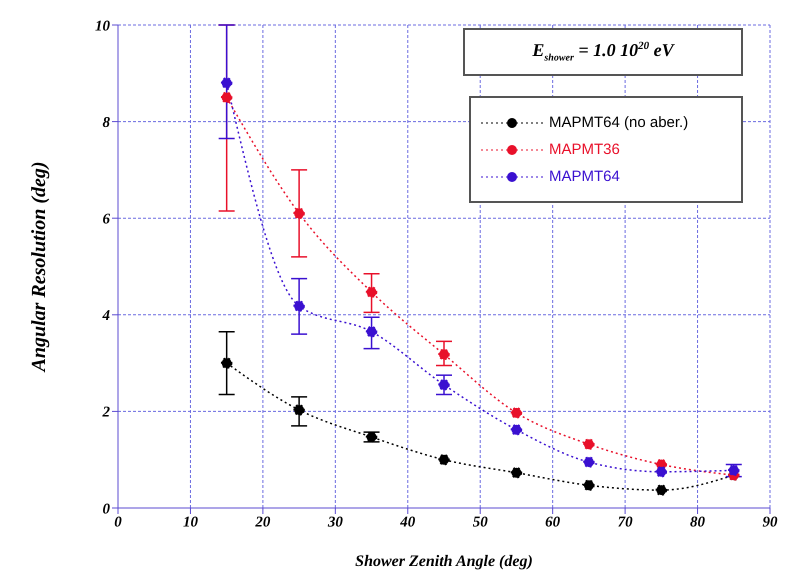  What do you see at coordinates (106, 220) in the screenshot?
I see `y-tick-label: 6` at bounding box center [106, 220].